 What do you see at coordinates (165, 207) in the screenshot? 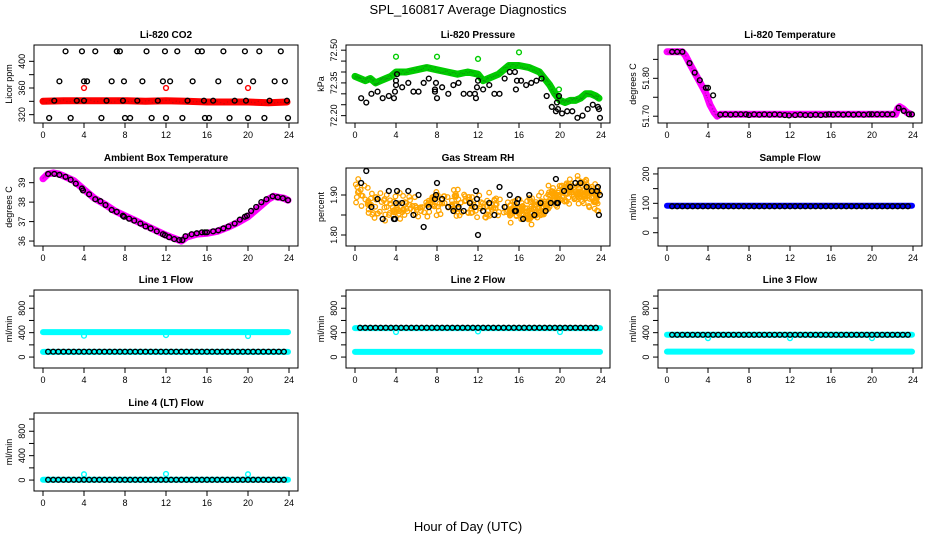
I see `series-line` at bounding box center [165, 207].